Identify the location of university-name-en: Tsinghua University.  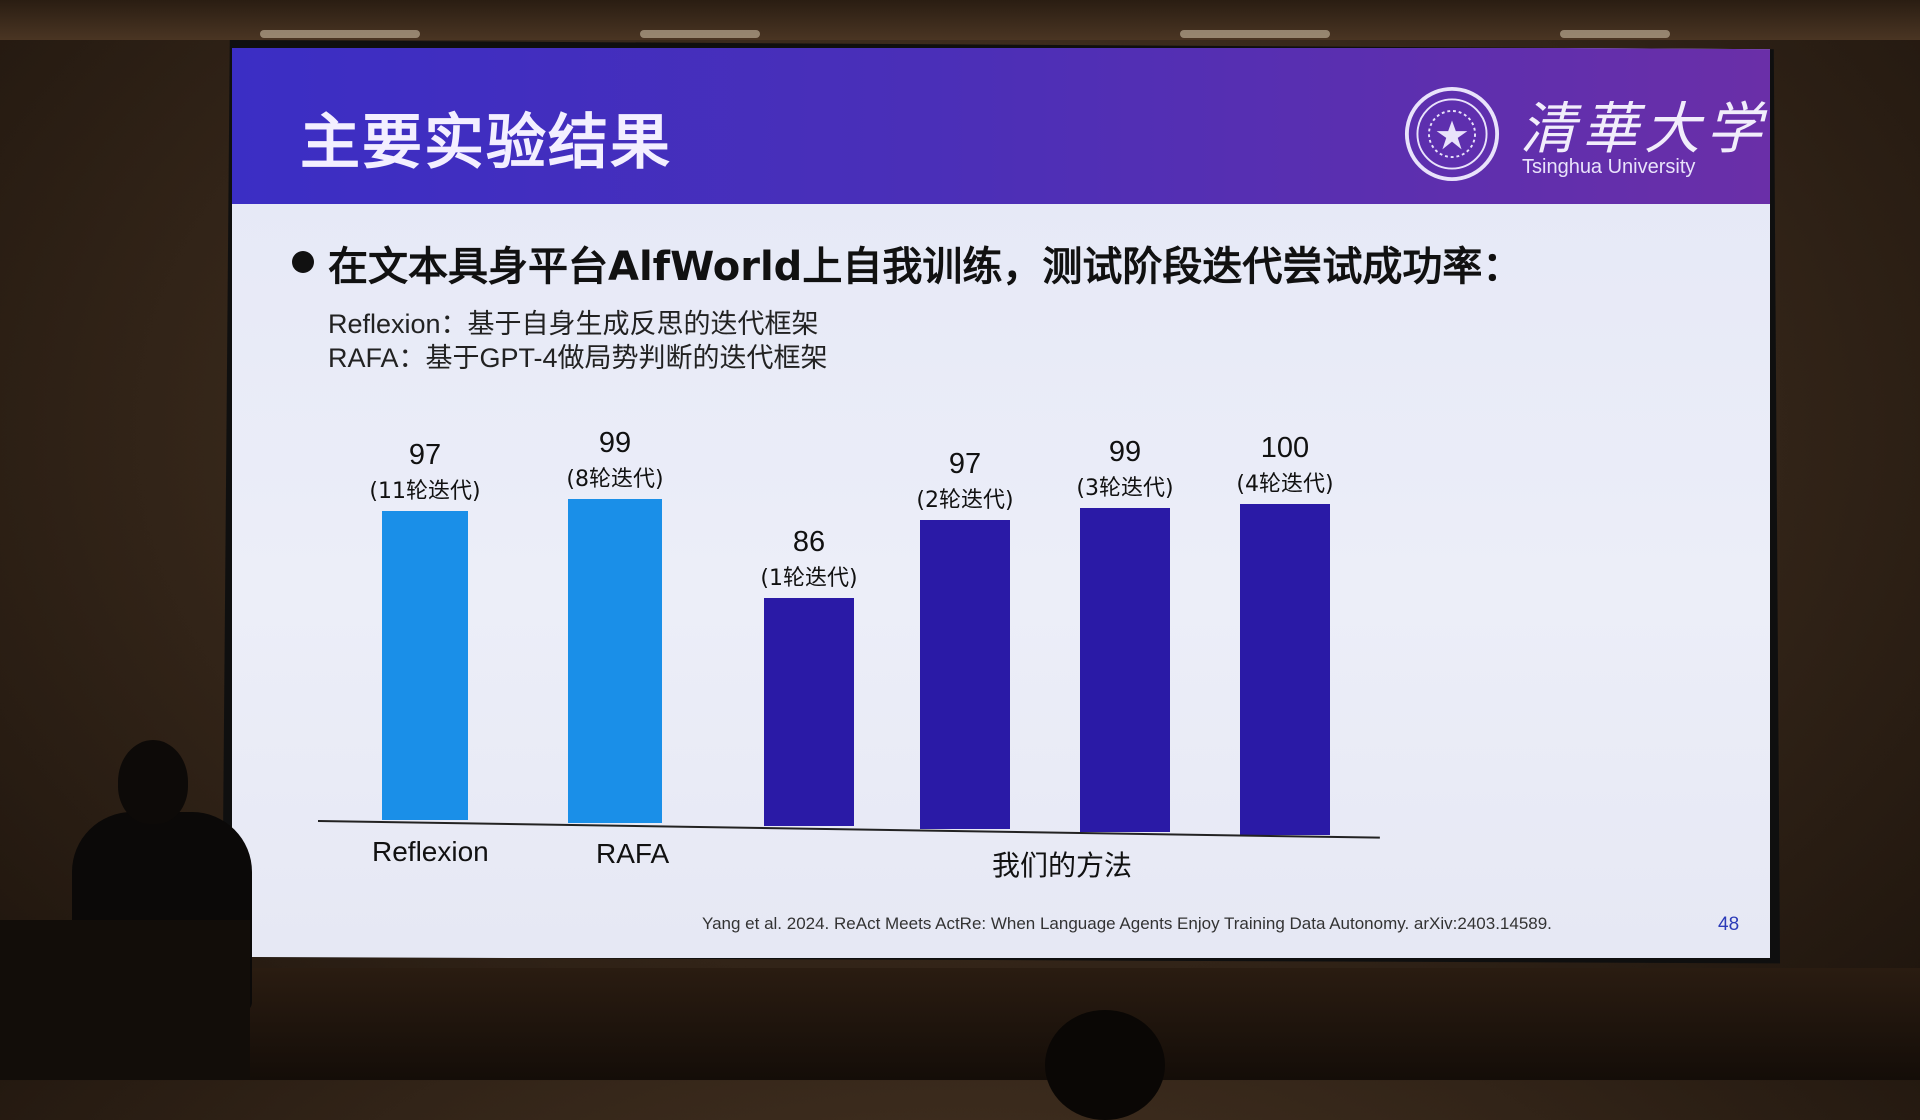
(1609, 167).